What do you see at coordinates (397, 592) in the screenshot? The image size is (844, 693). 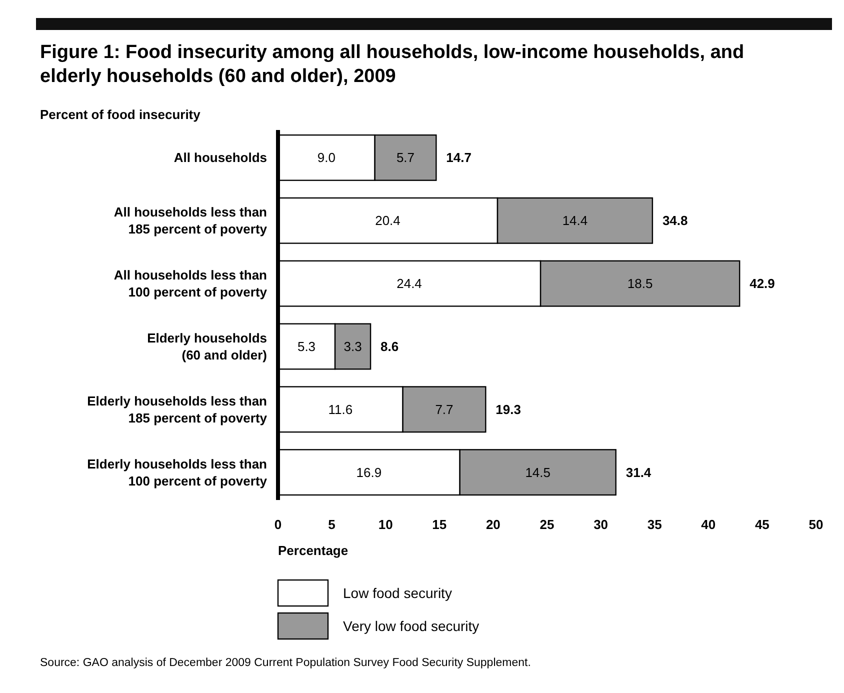 I see `legend-label: Low food security` at bounding box center [397, 592].